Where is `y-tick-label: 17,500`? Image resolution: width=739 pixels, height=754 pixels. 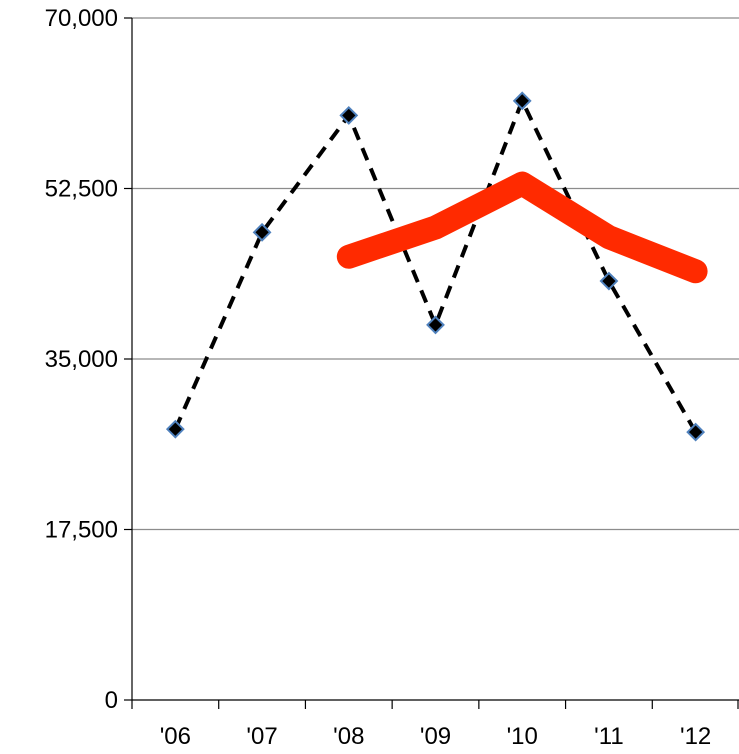 y-tick-label: 17,500 is located at coordinates (81, 530).